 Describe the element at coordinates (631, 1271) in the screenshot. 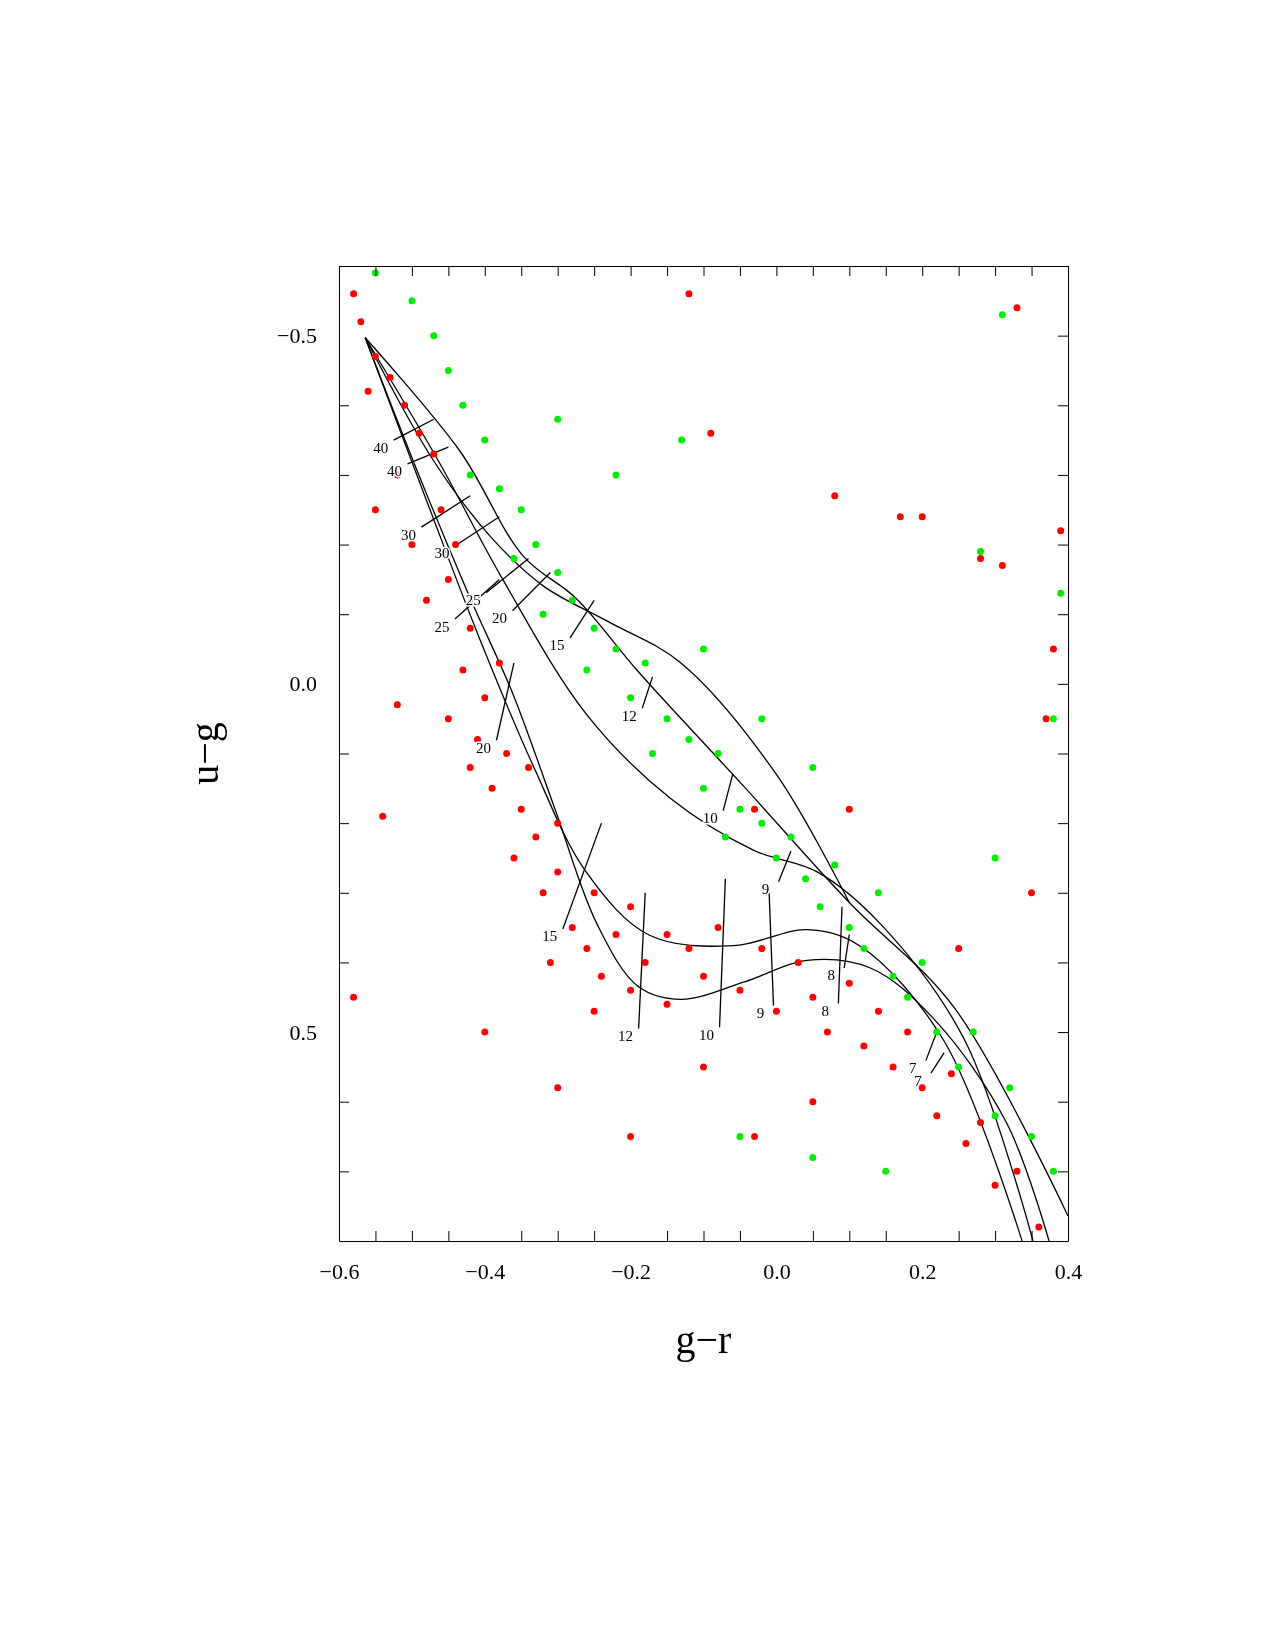

I see `x-tick-label: −0.2` at that location.